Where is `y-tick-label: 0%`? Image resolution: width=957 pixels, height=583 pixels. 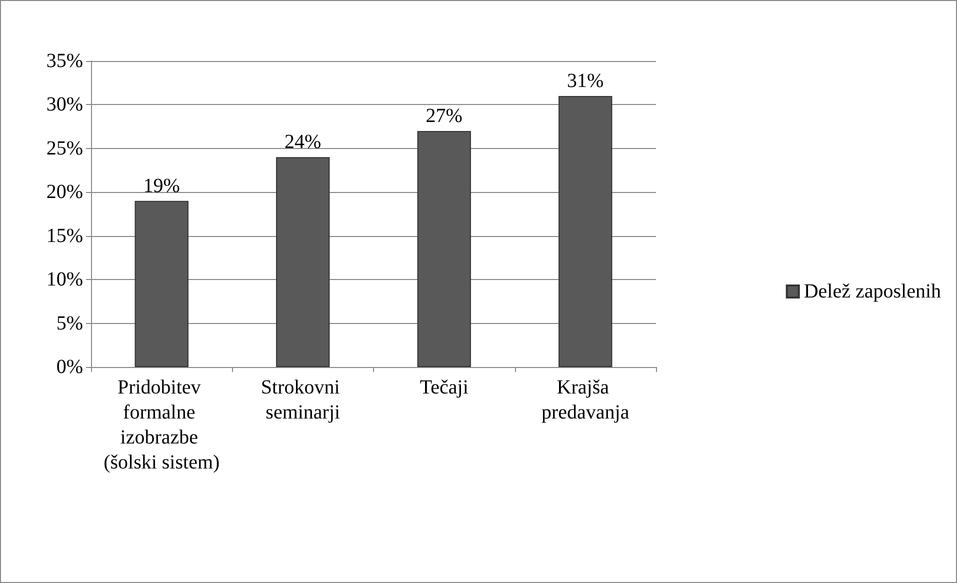 y-tick-label: 0% is located at coordinates (69, 367).